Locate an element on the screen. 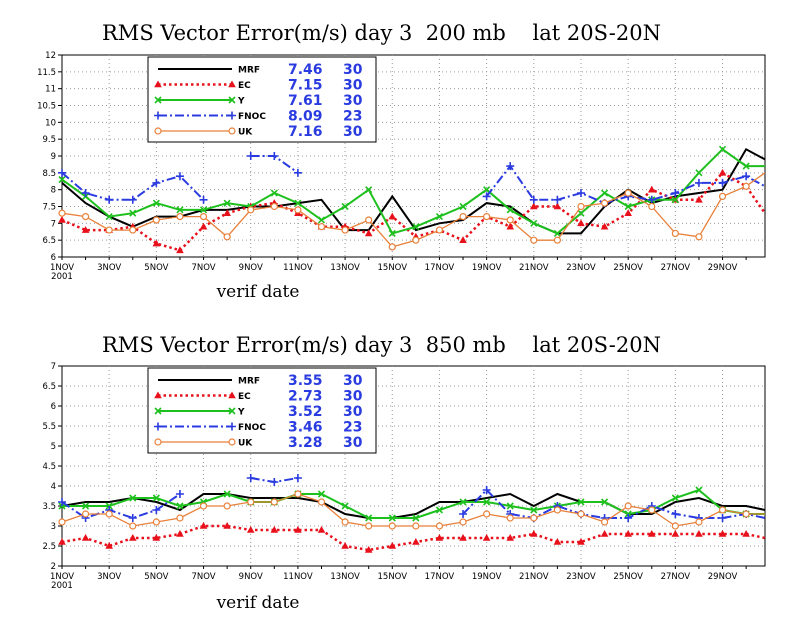  y-tick-label: 8 is located at coordinates (53, 191).